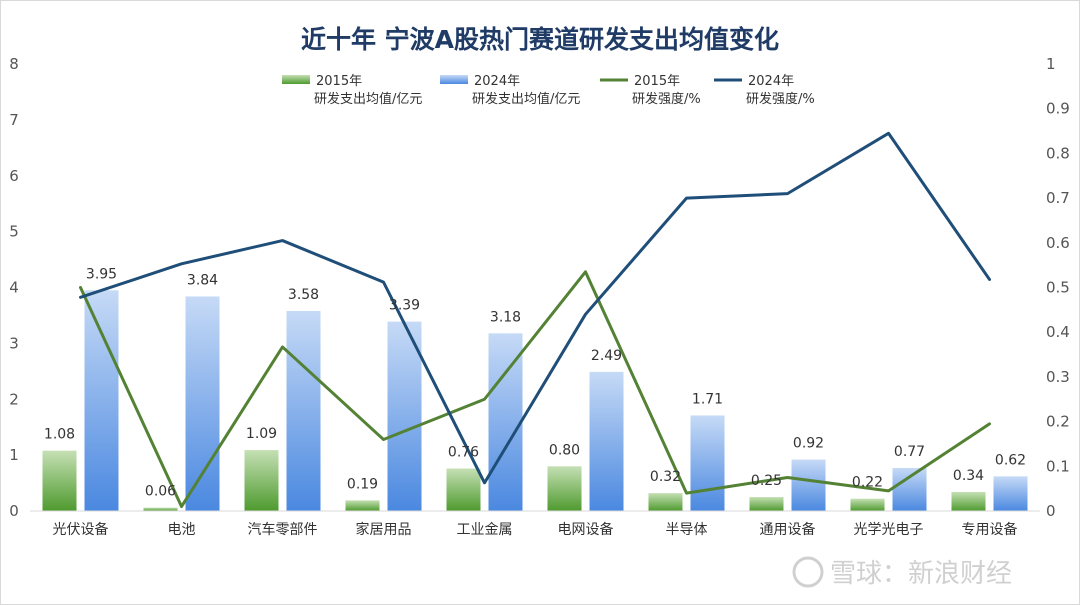  I want to click on right-axis-tick-8: 0.8, so click(1058, 153).